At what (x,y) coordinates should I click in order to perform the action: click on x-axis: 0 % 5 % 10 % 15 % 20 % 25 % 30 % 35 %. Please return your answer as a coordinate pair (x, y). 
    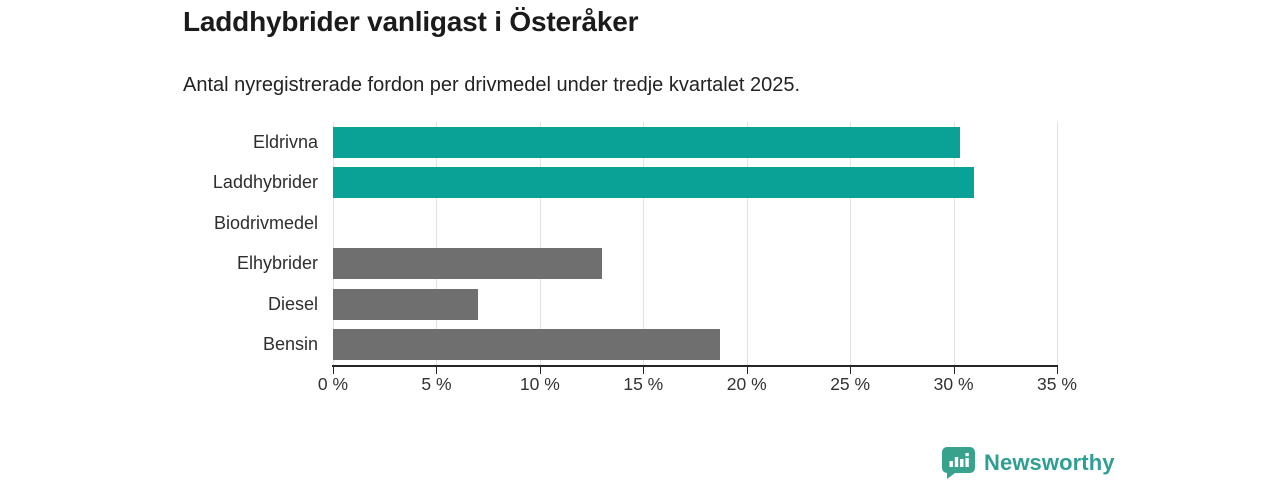
    Looking at the image, I should click on (550, 385).